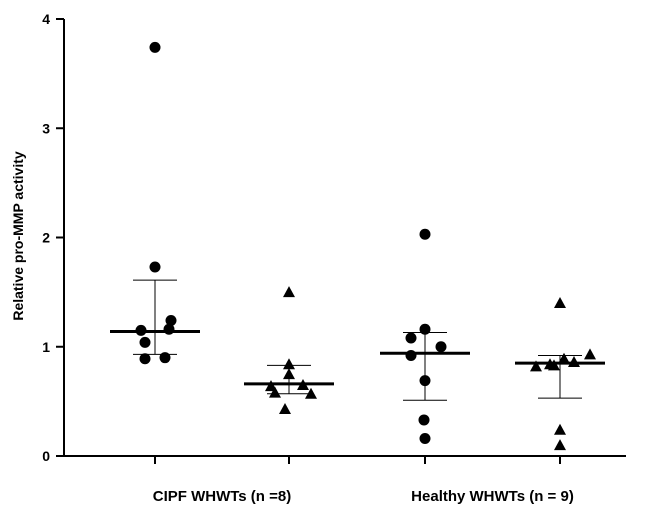 This screenshot has height=509, width=652. What do you see at coordinates (46, 19) in the screenshot?
I see `y-tick-label: 4` at bounding box center [46, 19].